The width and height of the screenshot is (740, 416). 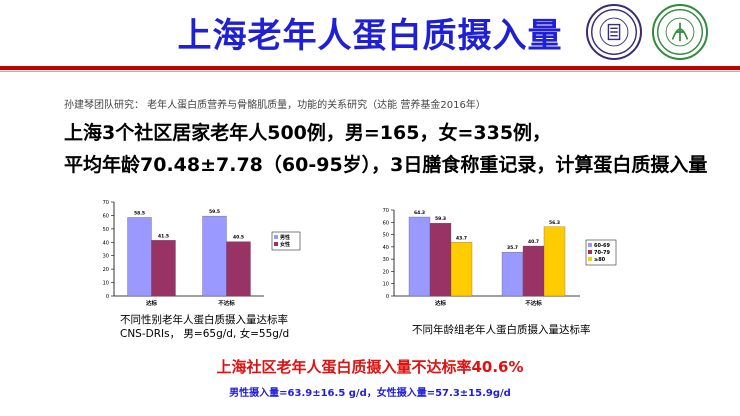 I want to click on chart2-data-label: 56.3, so click(x=554, y=223).